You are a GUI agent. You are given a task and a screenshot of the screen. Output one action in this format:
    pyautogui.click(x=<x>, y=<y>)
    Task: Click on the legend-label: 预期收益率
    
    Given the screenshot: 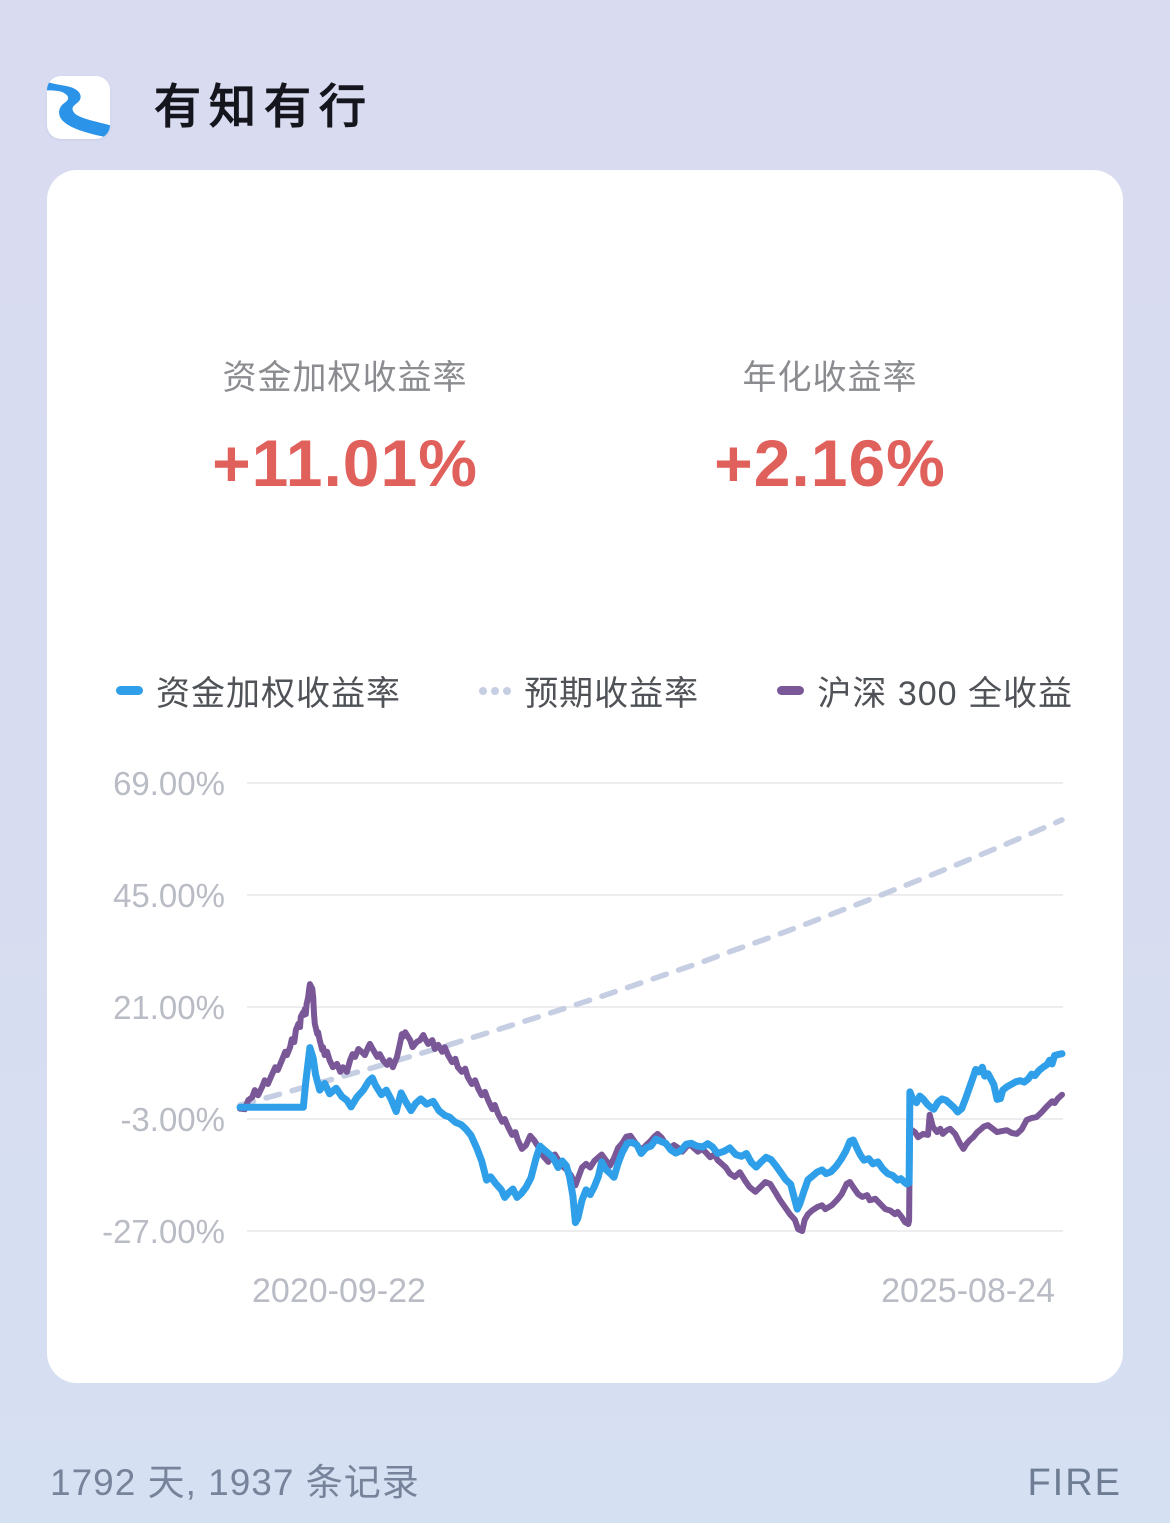 What is the action you would take?
    pyautogui.click(x=612, y=694)
    